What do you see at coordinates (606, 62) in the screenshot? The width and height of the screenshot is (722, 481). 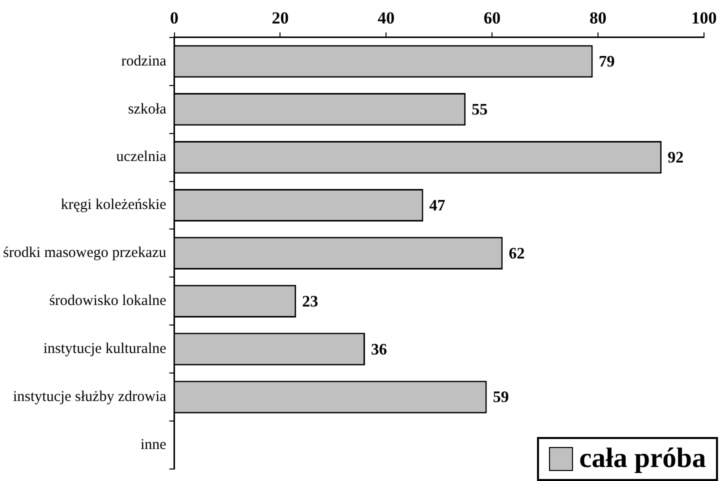 I see `data-label: 79` at bounding box center [606, 62].